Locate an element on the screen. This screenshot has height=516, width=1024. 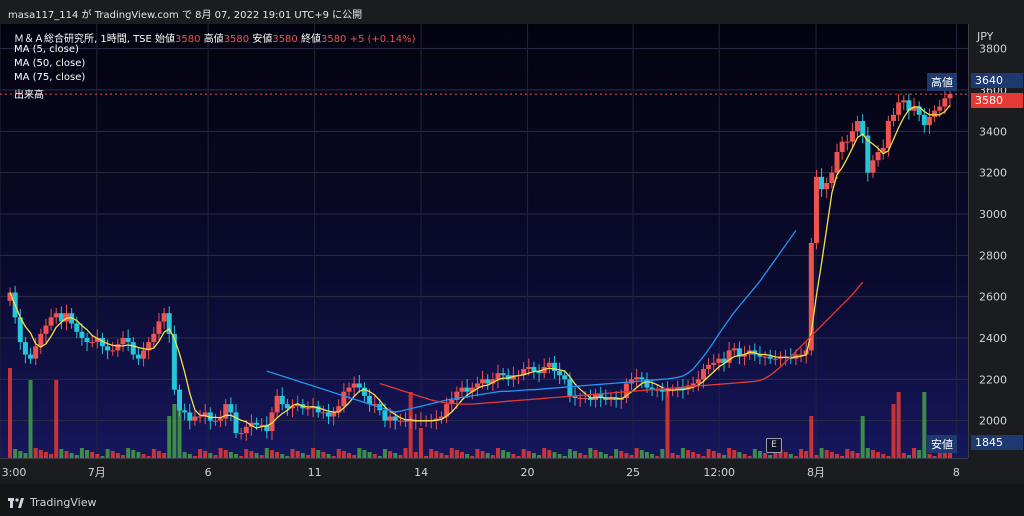
low-value: 3580 is located at coordinates (285, 39).